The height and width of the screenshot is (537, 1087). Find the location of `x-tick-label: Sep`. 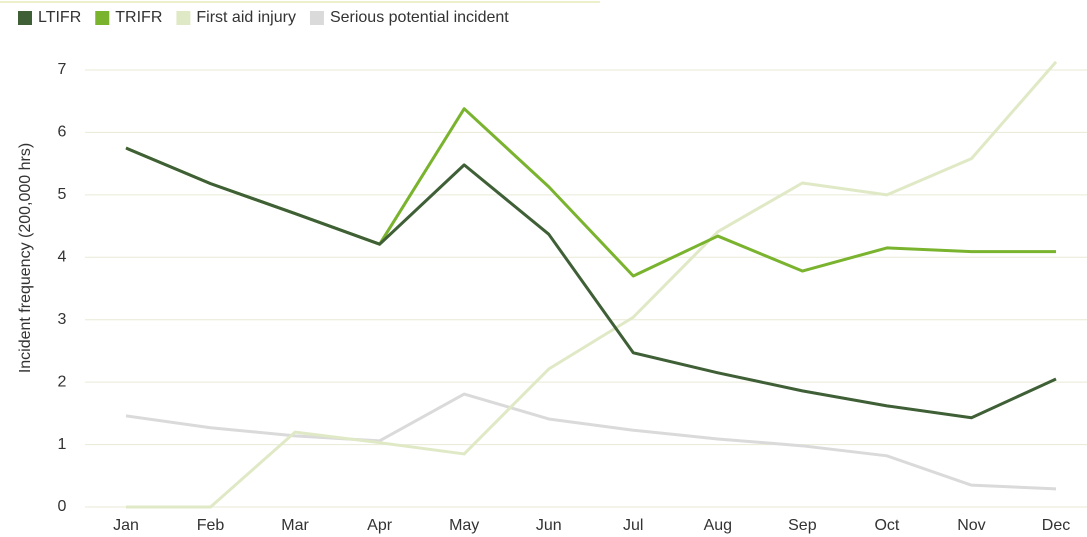

x-tick-label: Sep is located at coordinates (802, 525).